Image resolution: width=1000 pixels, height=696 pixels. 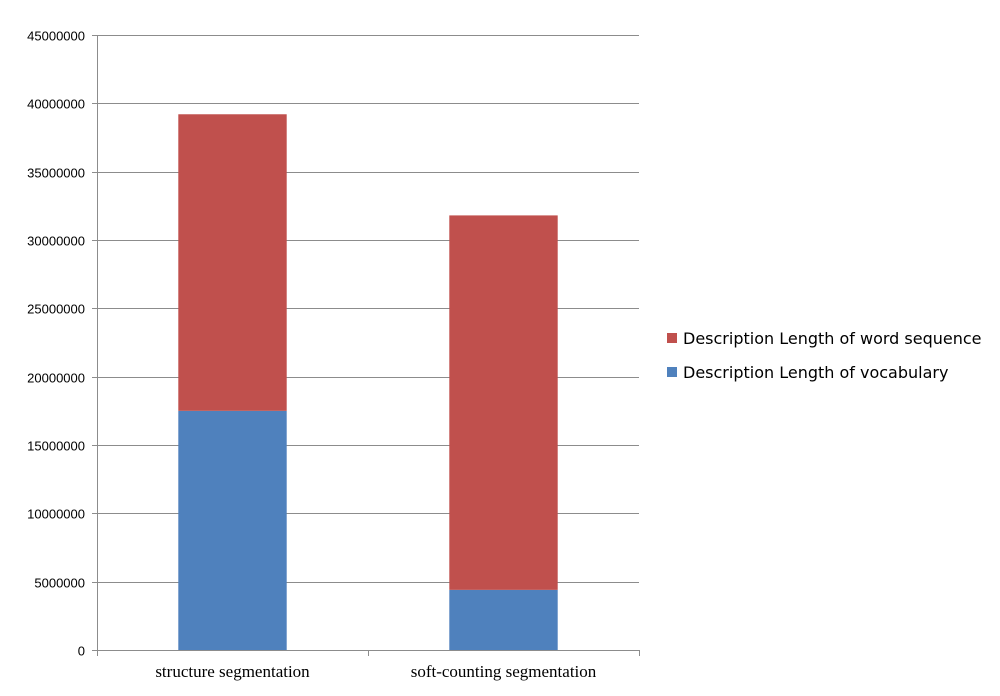 I want to click on x-category-label: soft-counting segmentation, so click(x=504, y=671).